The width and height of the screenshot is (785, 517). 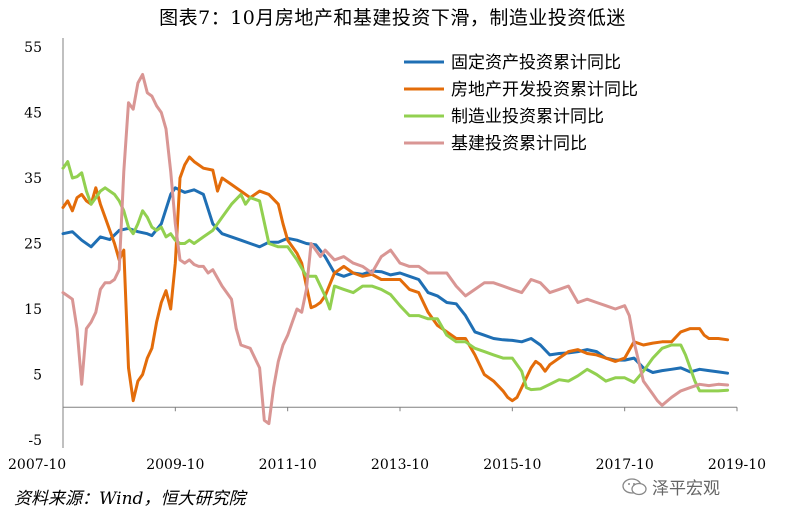 I want to click on y-tick-label: -5, so click(x=35, y=441).